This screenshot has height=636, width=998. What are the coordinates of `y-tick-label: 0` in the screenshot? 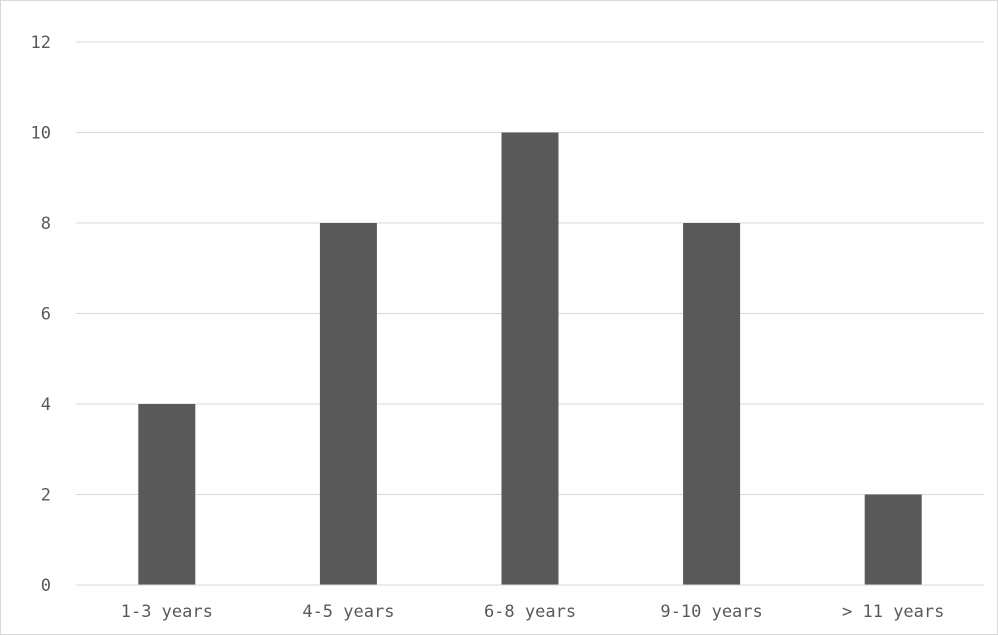 It's located at (46, 586).